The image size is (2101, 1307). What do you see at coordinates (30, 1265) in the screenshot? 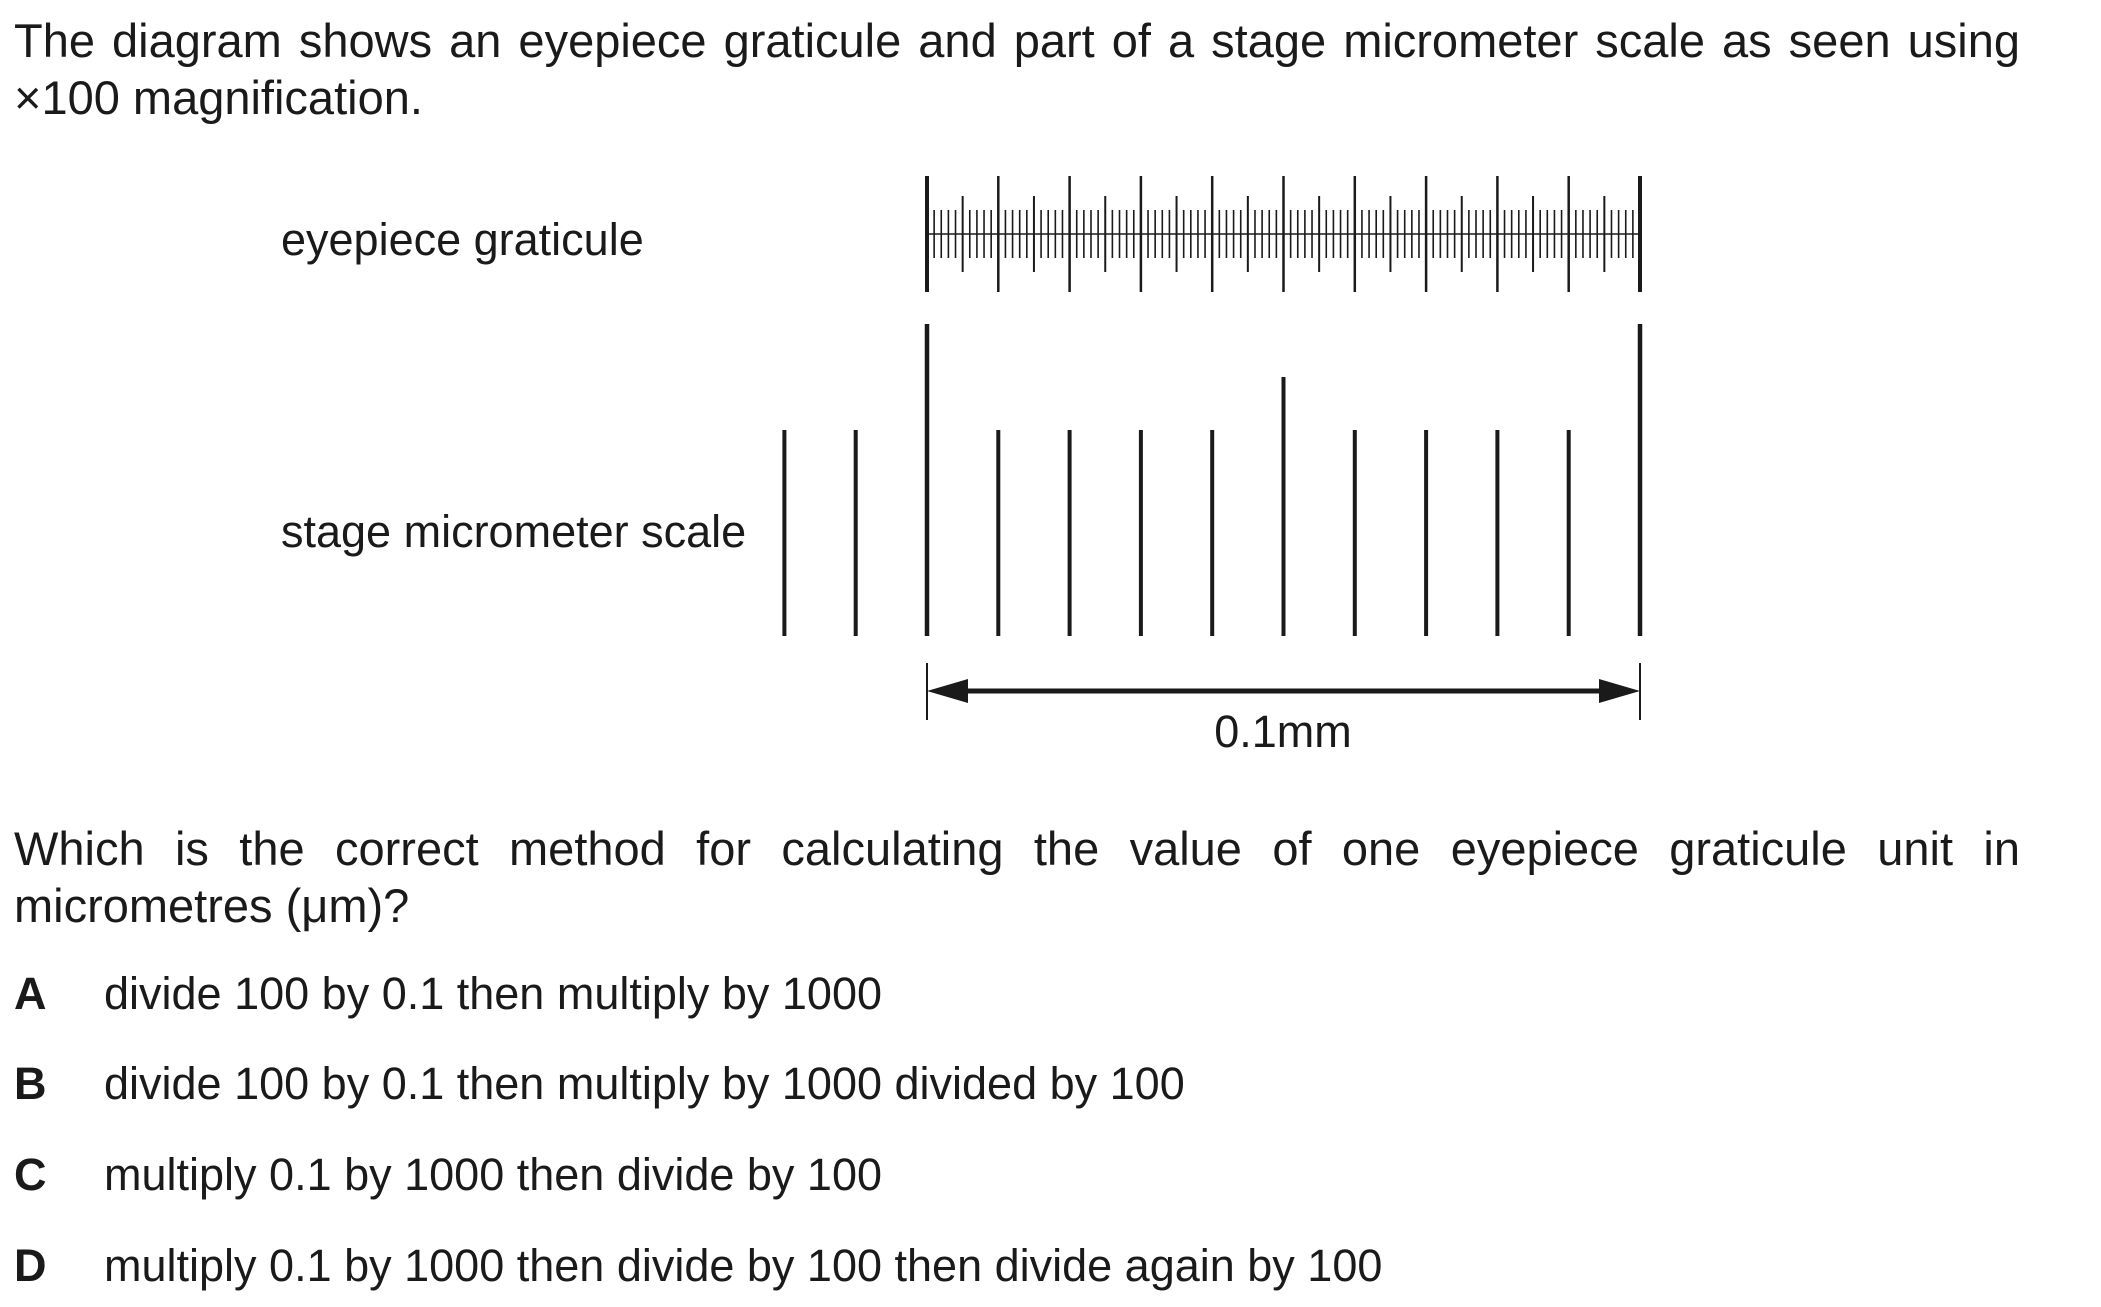
I see `option-d-letter: D` at bounding box center [30, 1265].